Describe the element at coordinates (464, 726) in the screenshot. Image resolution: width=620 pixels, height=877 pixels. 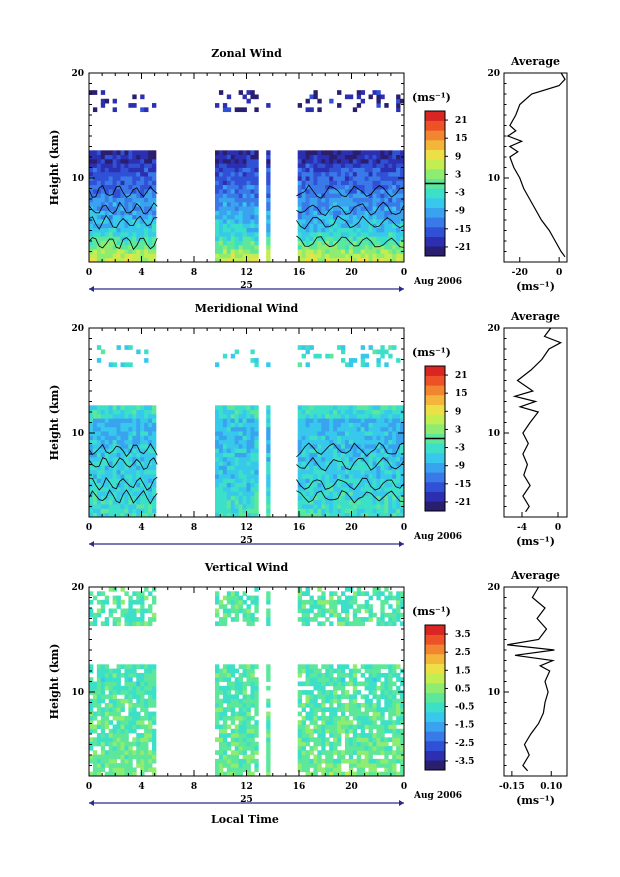
I see `colorbar-tick-label: -1.5` at that location.